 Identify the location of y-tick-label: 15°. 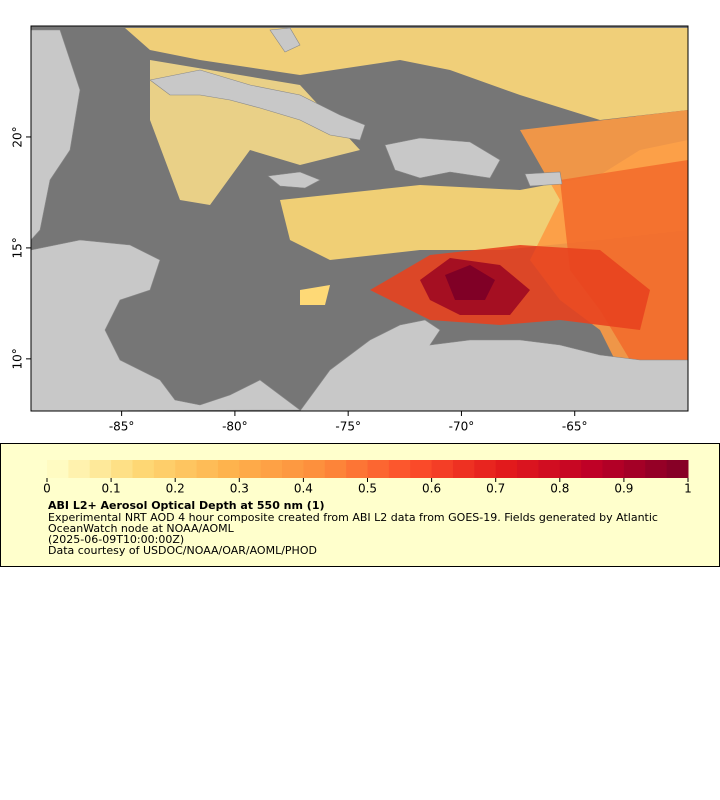
(18, 247).